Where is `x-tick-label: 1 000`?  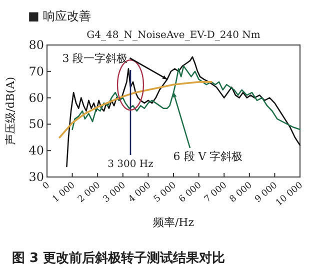 x-tick-label: 1 000 is located at coordinates (64, 192).